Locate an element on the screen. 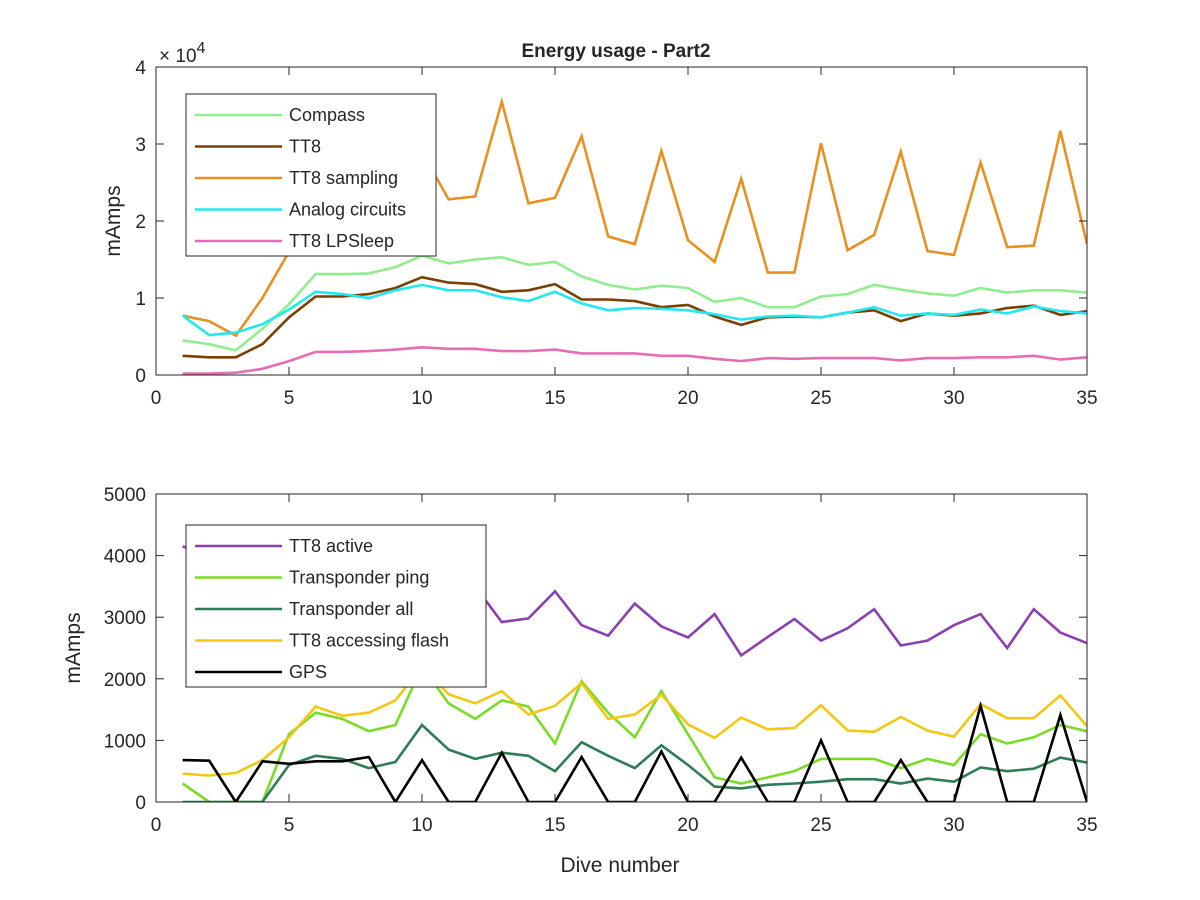 This screenshot has height=900, width=1200. y-tick-label: 4 is located at coordinates (140, 68).